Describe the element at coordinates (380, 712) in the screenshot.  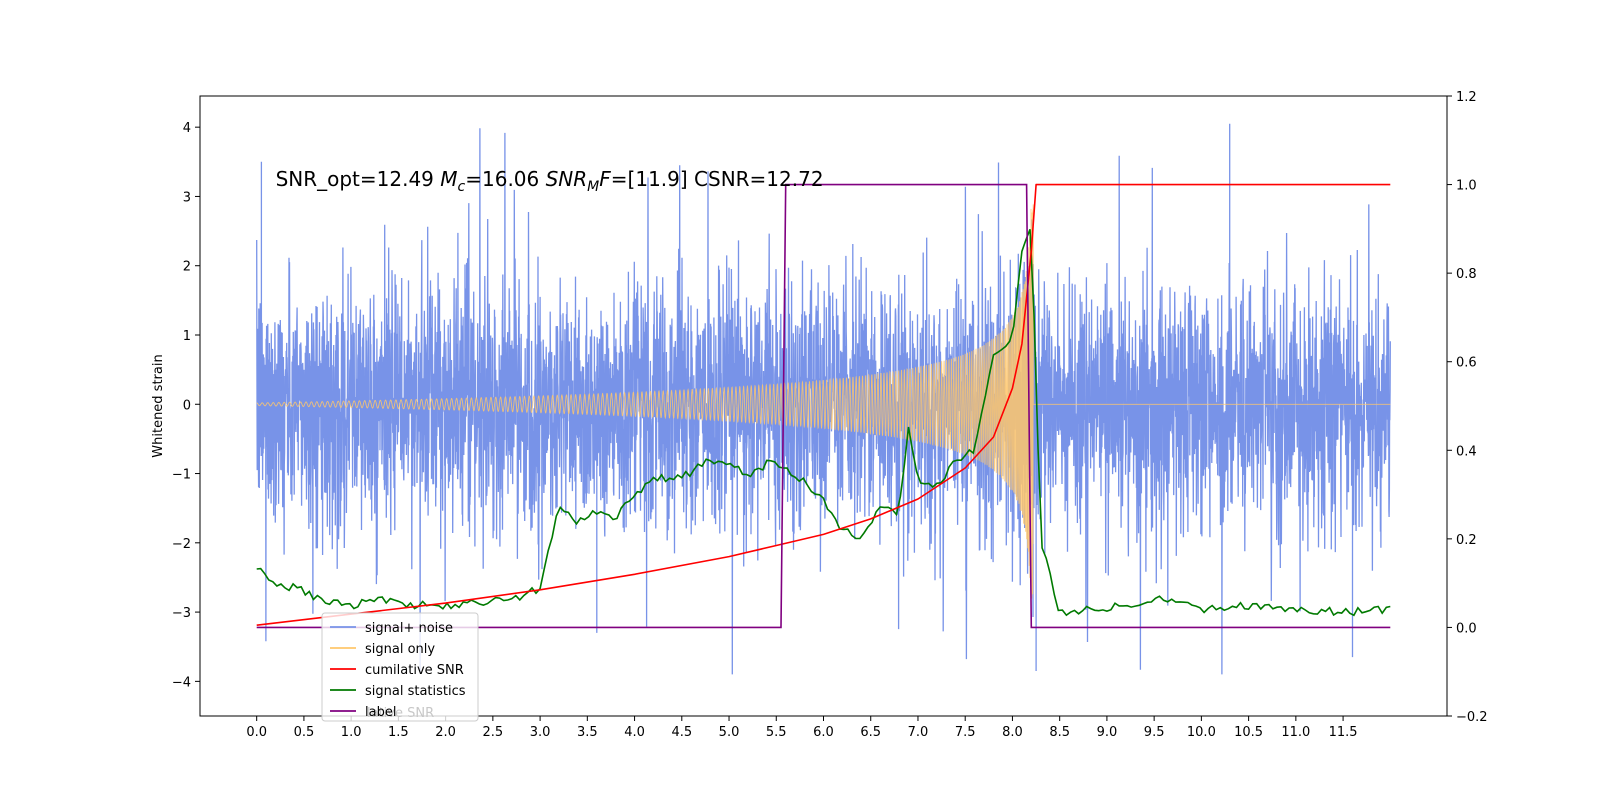
I see `legend-label: label` at that location.